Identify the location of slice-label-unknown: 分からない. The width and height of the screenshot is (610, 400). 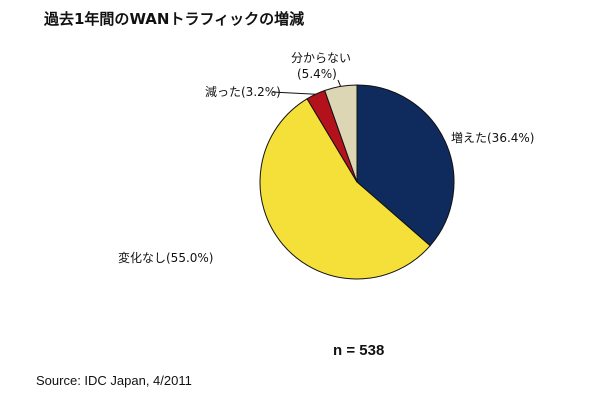
(321, 58).